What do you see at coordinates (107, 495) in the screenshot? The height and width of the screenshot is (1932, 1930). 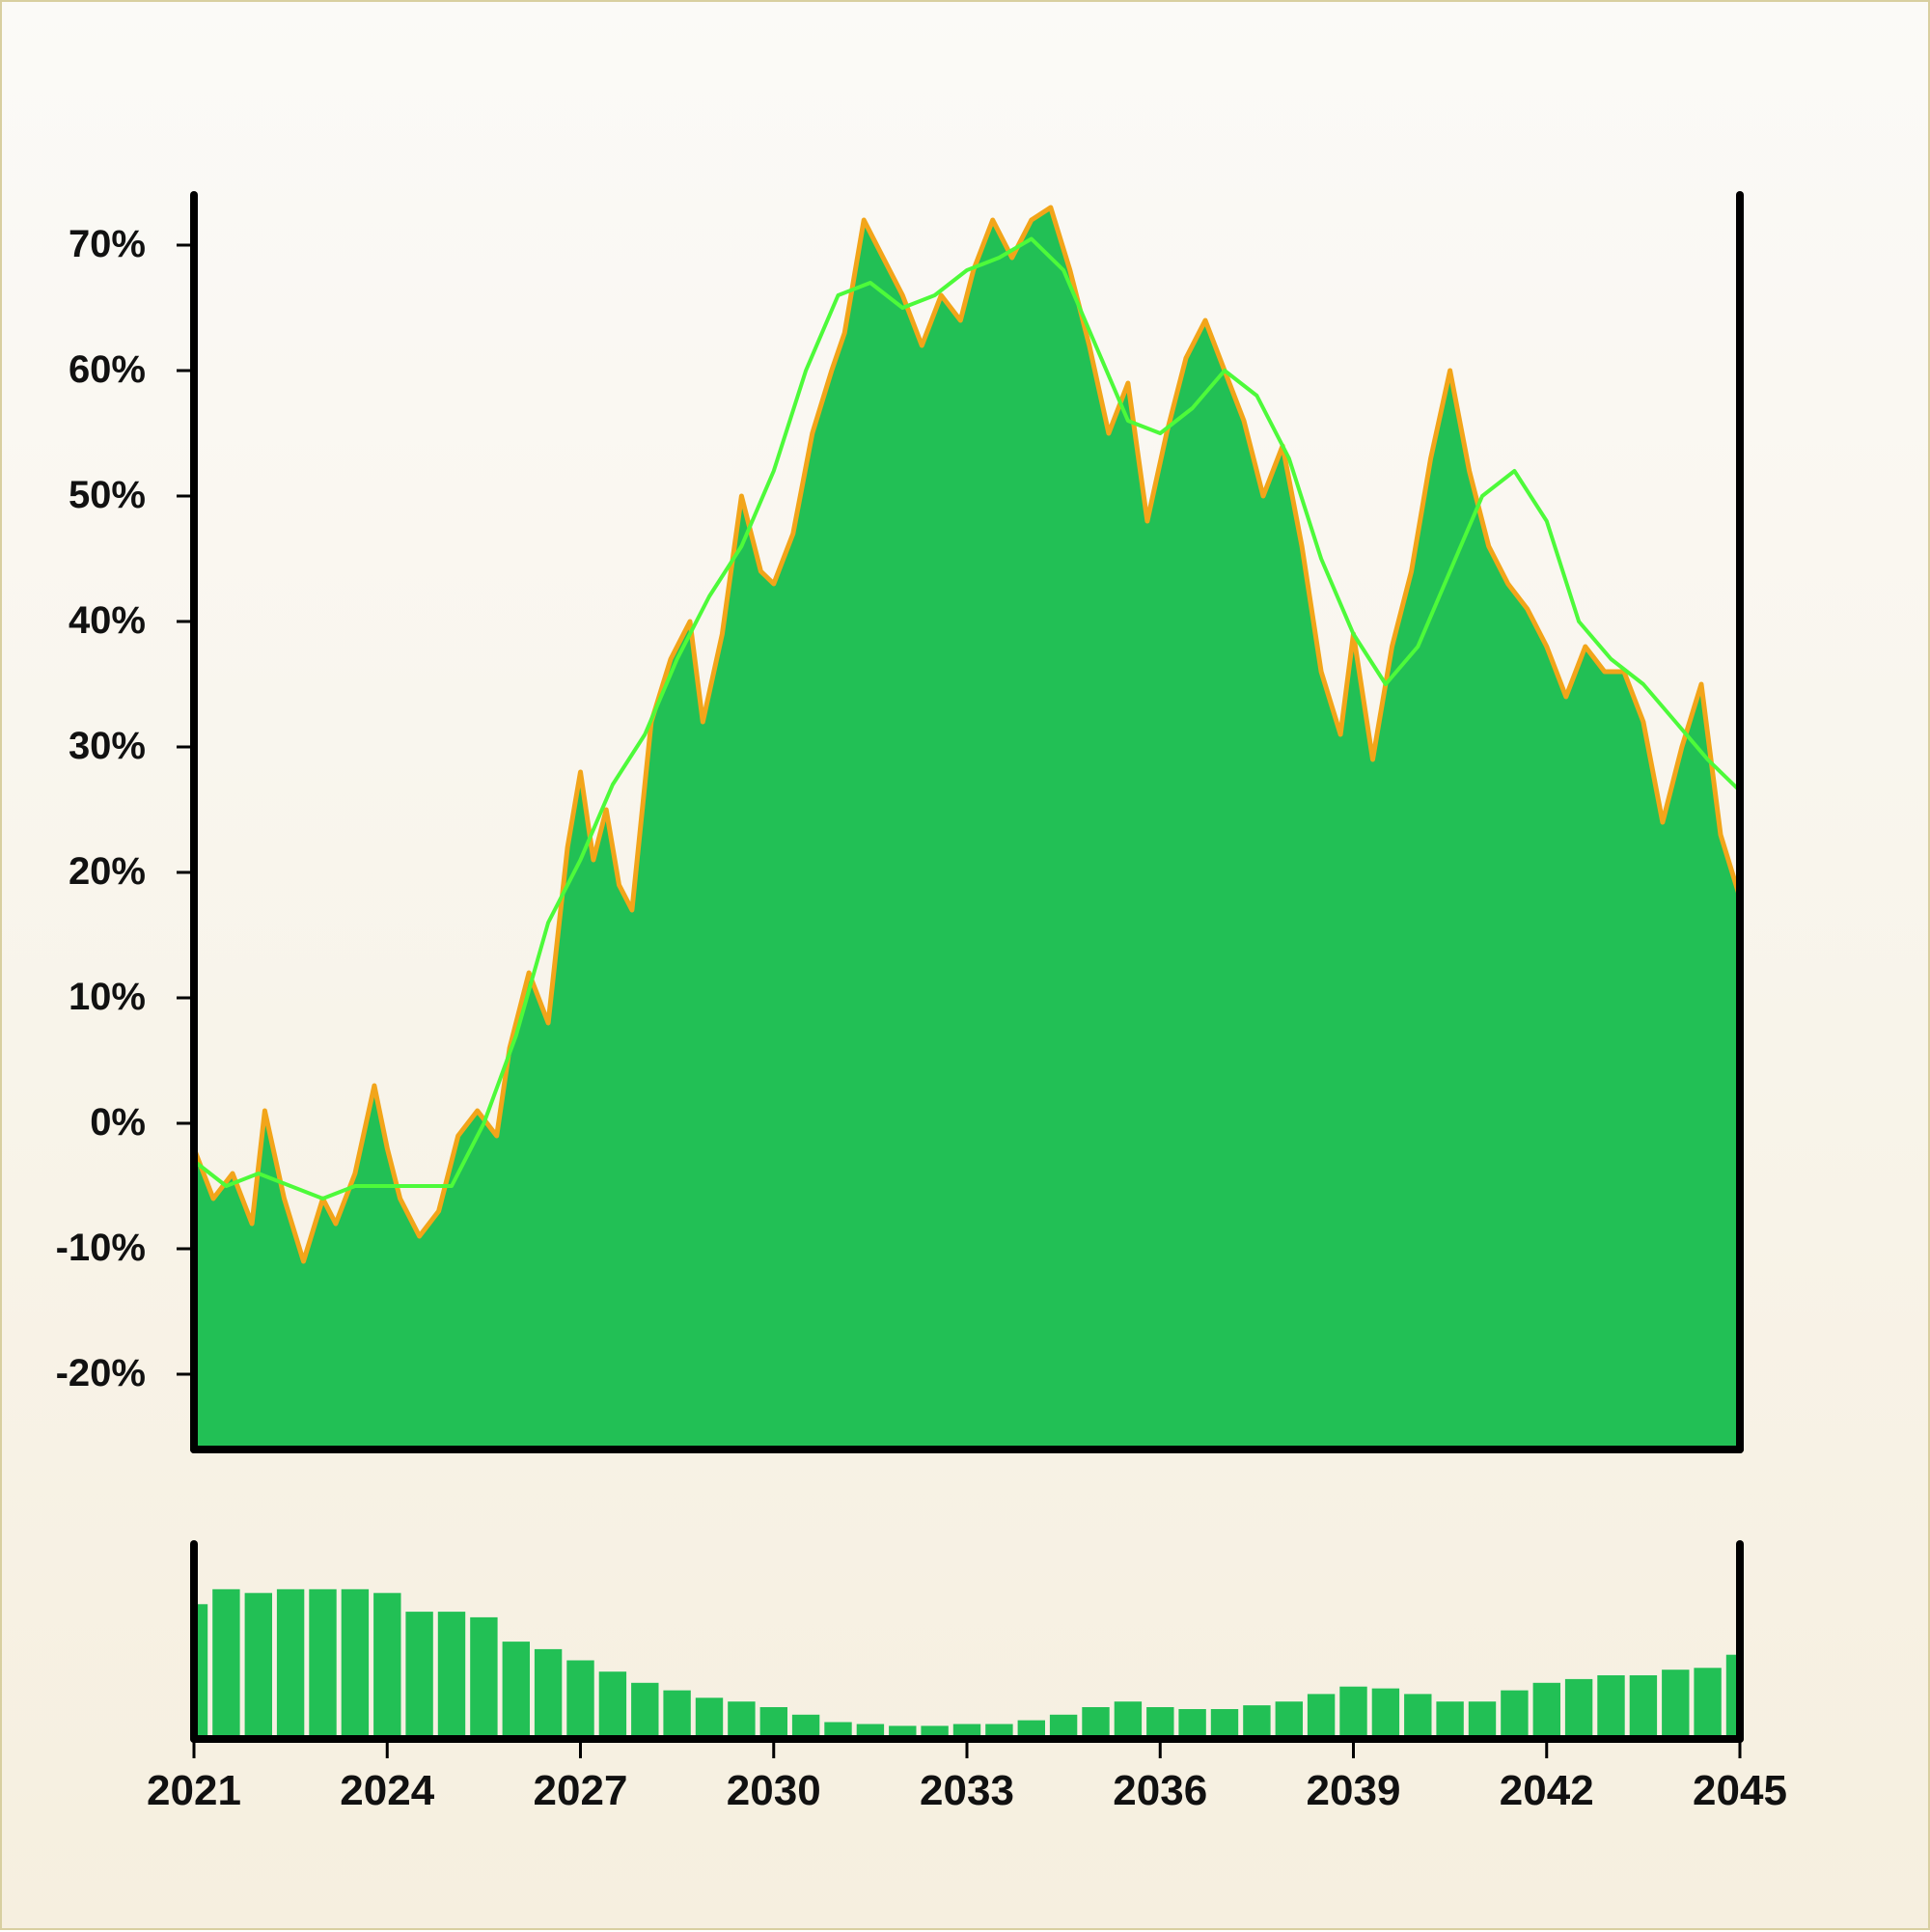 I see `y-tick-label: 50%` at bounding box center [107, 495].